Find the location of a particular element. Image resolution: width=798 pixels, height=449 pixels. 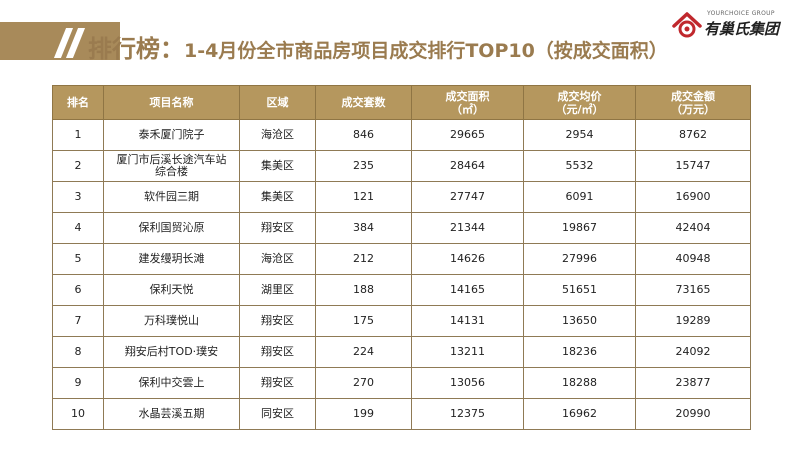

table-row: 7 万科璞悦山 翔安区 175 14131 13650 19289 is located at coordinates (401, 321).